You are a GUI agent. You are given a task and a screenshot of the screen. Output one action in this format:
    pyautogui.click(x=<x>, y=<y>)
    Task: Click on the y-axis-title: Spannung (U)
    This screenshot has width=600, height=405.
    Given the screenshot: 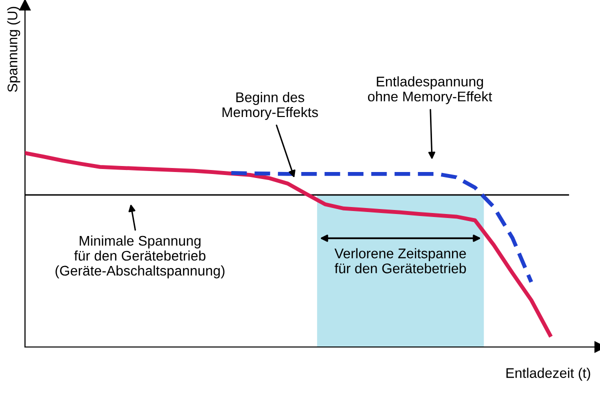 What is the action you would take?
    pyautogui.click(x=13, y=49)
    